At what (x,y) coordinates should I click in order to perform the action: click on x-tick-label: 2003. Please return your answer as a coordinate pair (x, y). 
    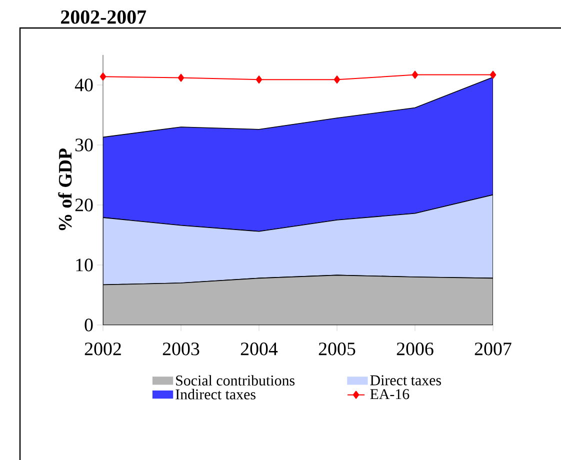
    Looking at the image, I should click on (181, 349).